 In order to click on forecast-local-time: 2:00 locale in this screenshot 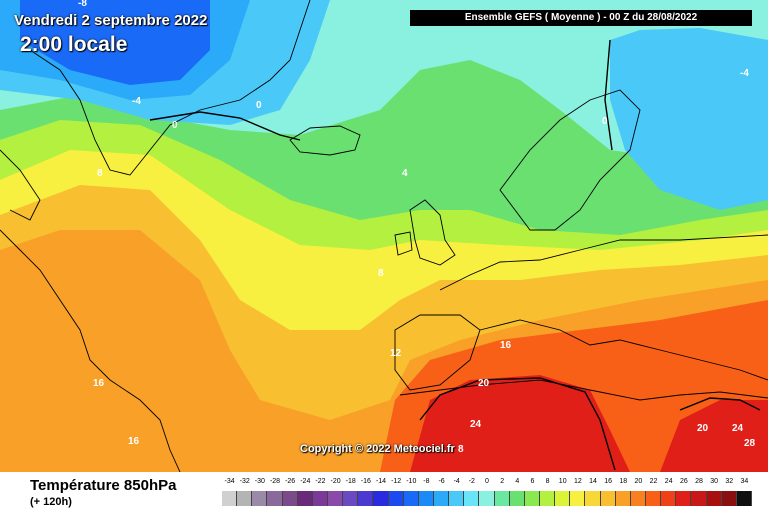, I will do `click(74, 44)`.